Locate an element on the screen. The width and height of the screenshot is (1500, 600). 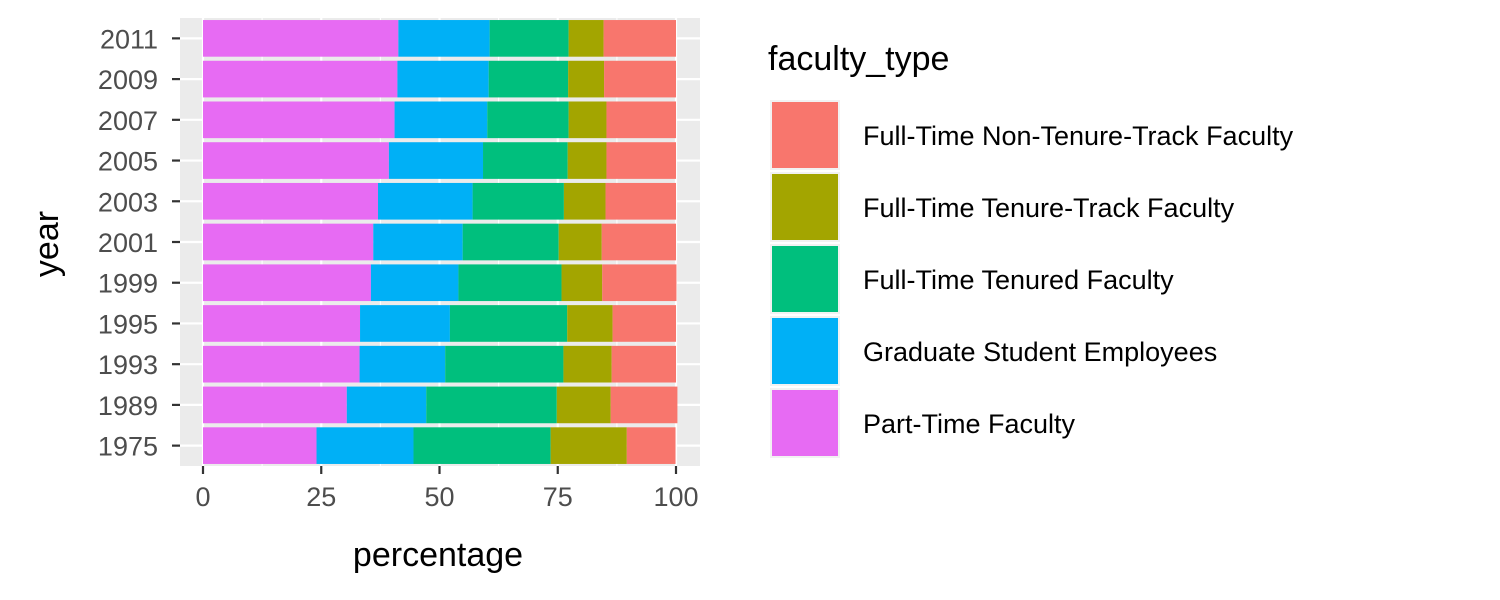
y-tick-label: 2005 is located at coordinates (128, 162).